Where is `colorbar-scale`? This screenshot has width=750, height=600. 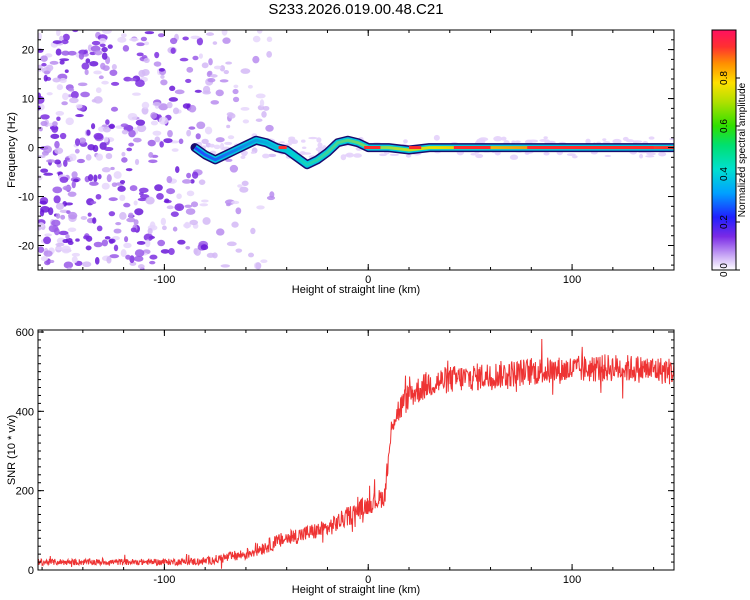
colorbar-scale is located at coordinates (724, 150).